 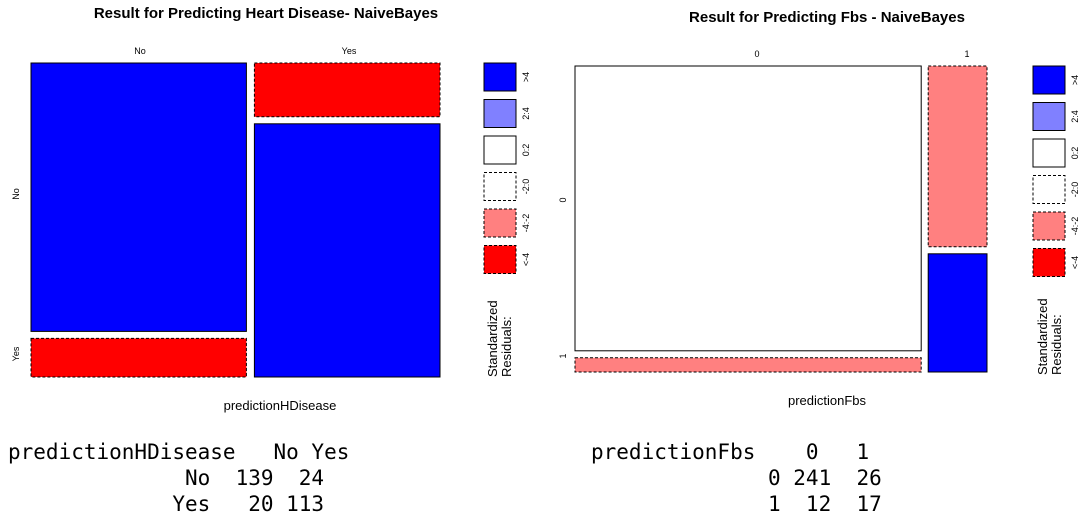 What do you see at coordinates (827, 17) in the screenshot?
I see `chart-title: Result for Predicting Fbs - NaiveBayes` at bounding box center [827, 17].